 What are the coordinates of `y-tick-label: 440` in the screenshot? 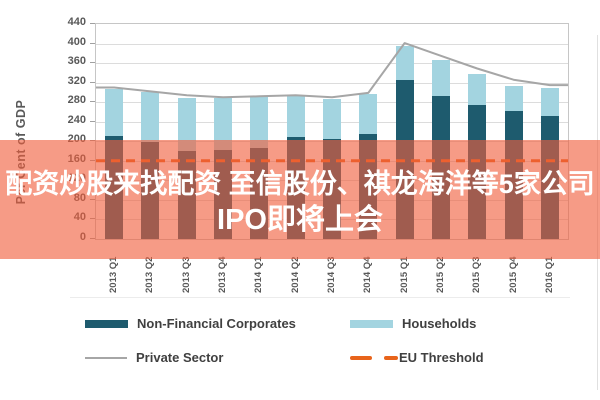 It's located at (76, 22).